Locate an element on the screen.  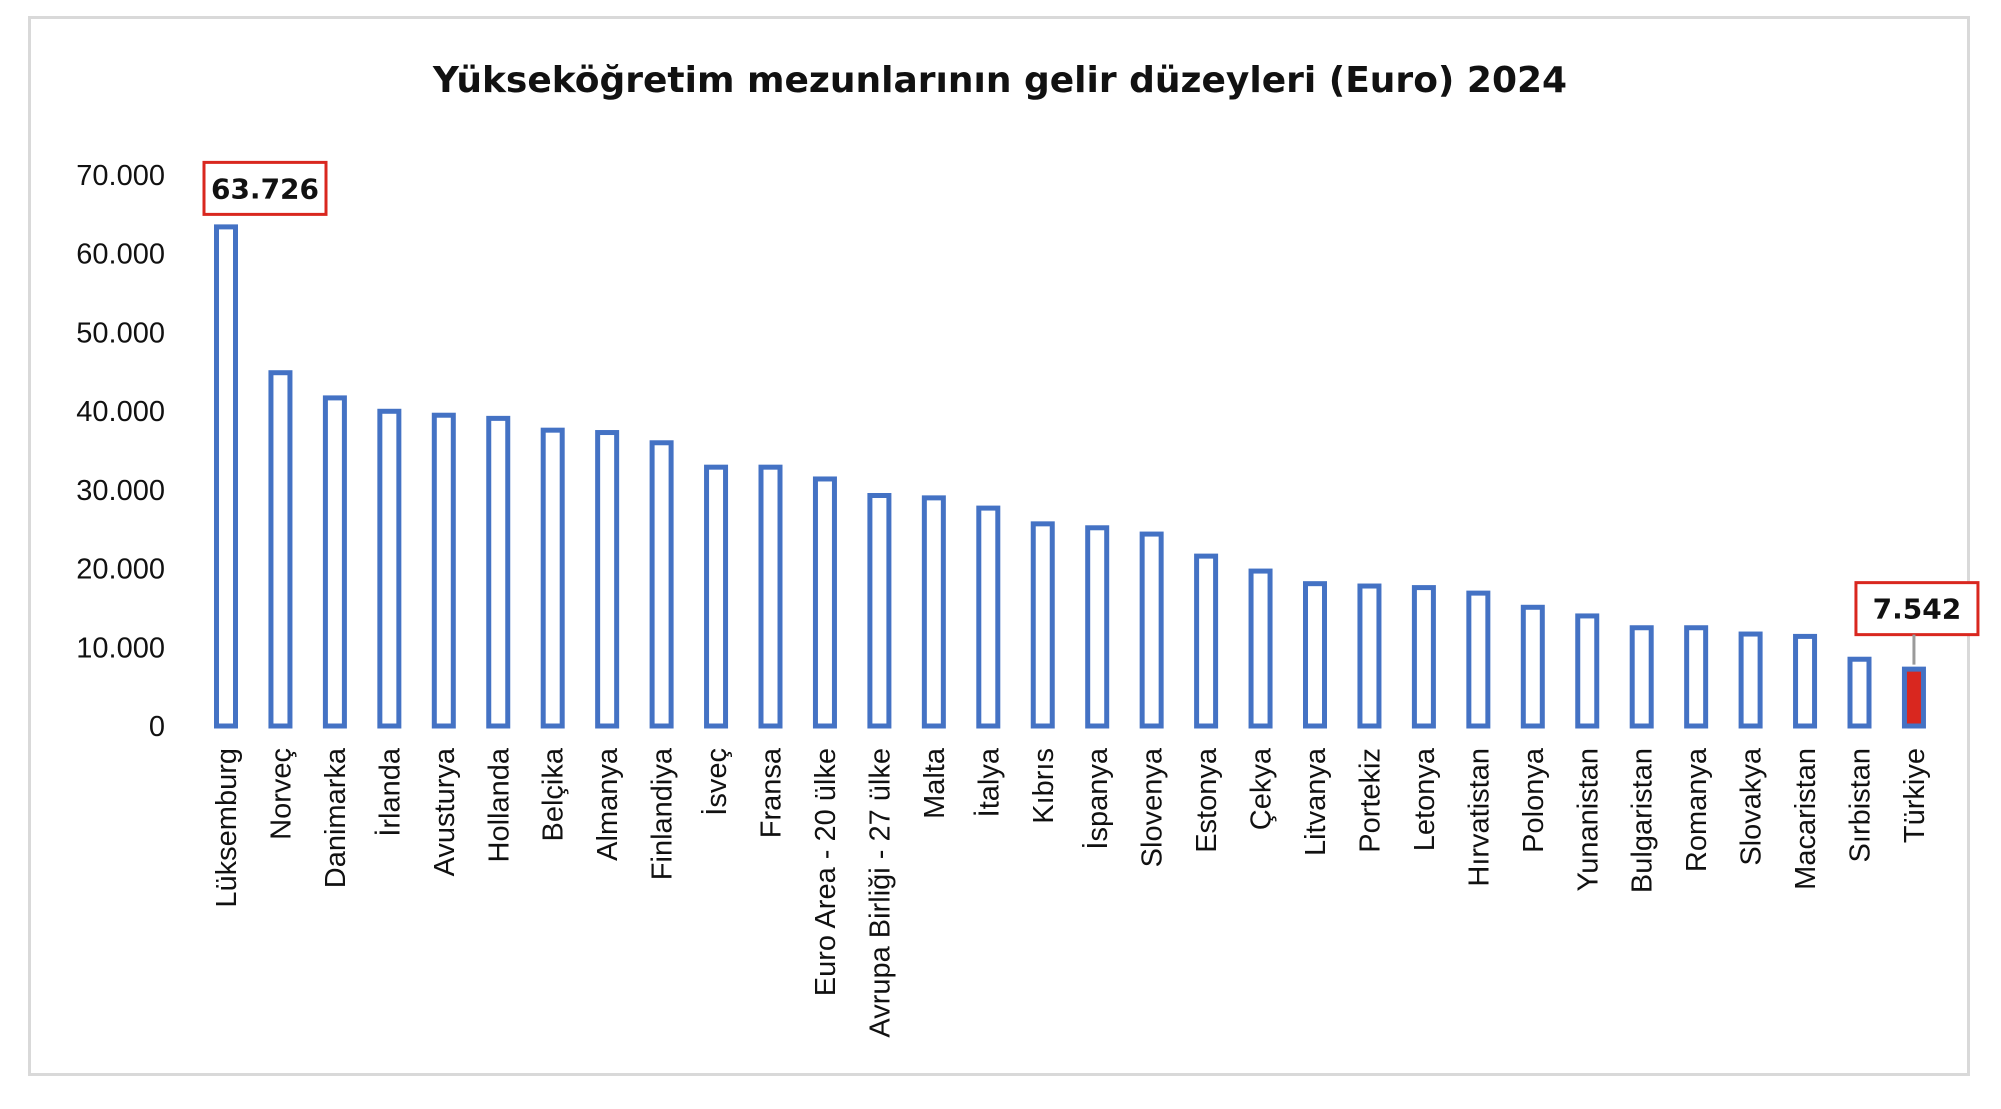
x-tick-label: Letonya is located at coordinates (1425, 799).